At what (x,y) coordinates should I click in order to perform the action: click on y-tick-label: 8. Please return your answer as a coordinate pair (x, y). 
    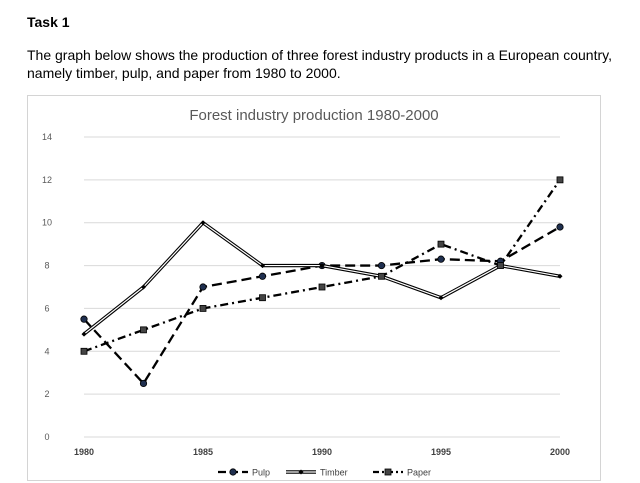
    Looking at the image, I should click on (46, 266).